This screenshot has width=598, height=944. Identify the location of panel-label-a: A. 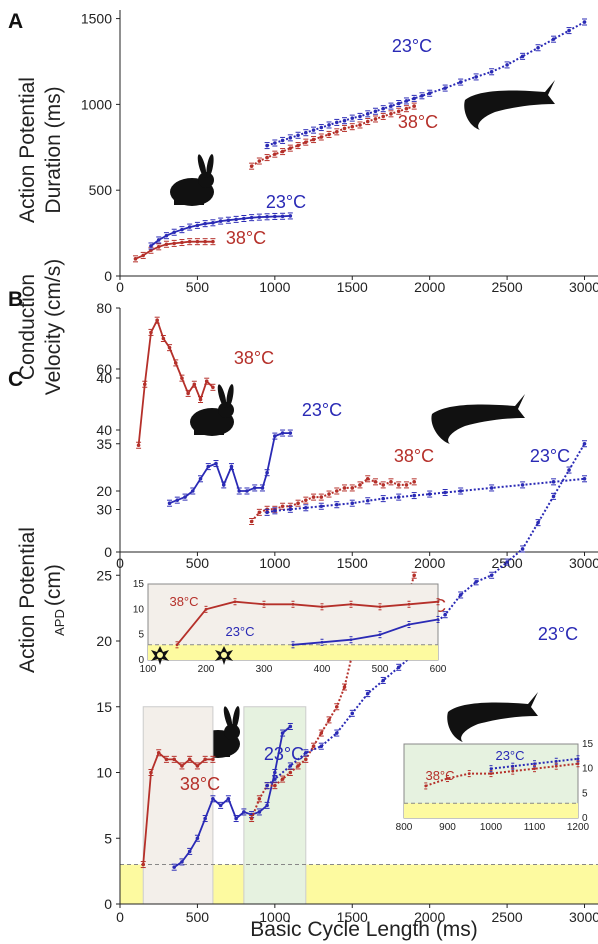
(15, 21).